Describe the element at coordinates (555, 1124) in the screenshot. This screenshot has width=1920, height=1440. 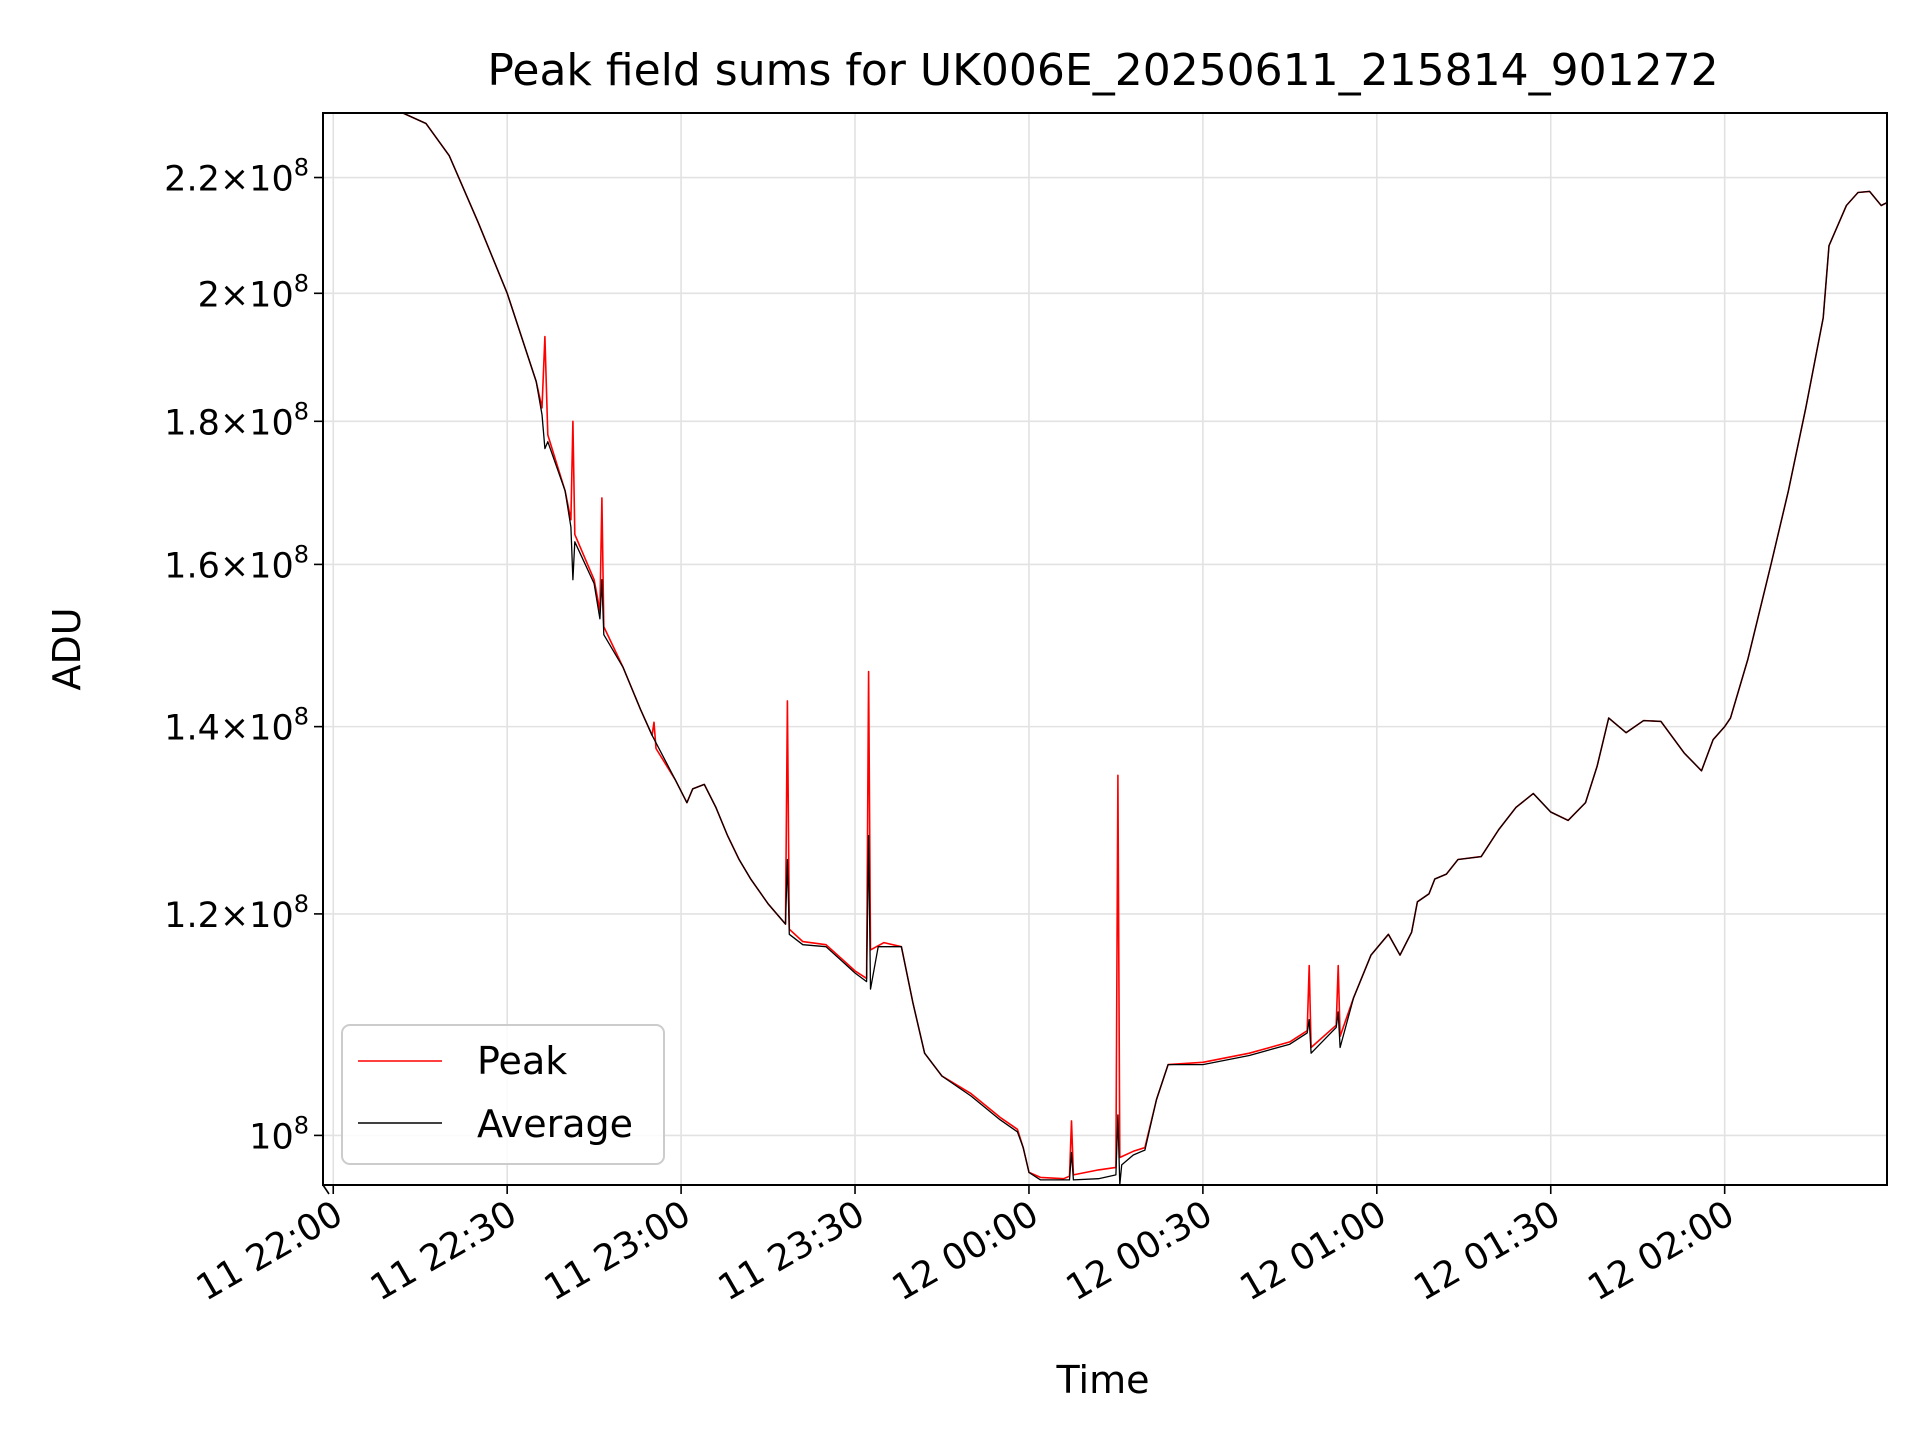
I see `legend-label-average: Average` at that location.